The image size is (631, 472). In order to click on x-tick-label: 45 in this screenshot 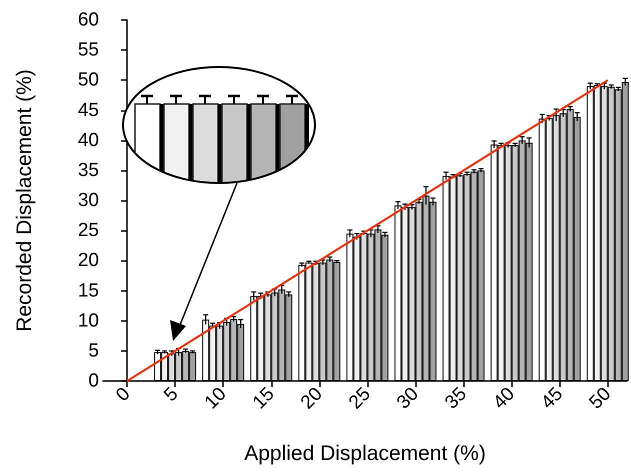, I will do `click(552, 399)`.